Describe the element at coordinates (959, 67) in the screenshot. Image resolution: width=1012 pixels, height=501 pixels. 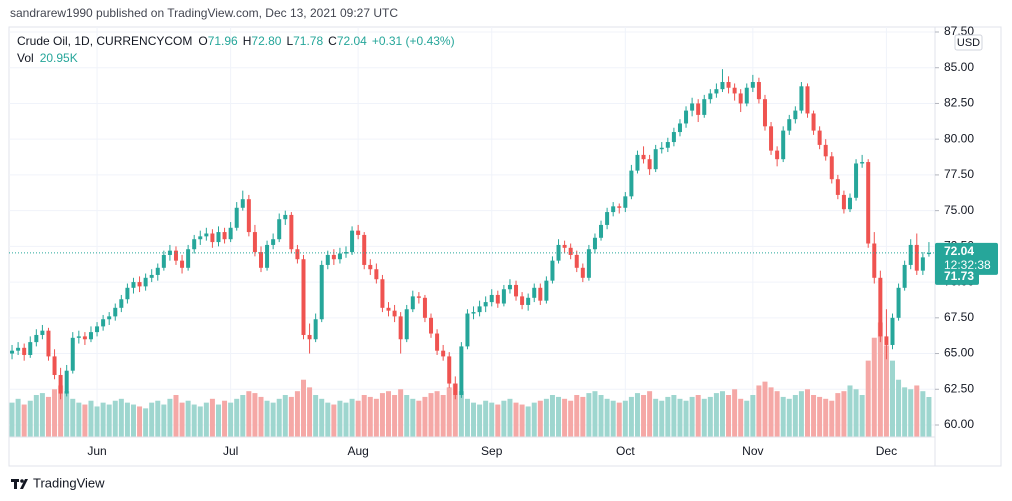
I see `y-tick-label: 85.00` at that location.